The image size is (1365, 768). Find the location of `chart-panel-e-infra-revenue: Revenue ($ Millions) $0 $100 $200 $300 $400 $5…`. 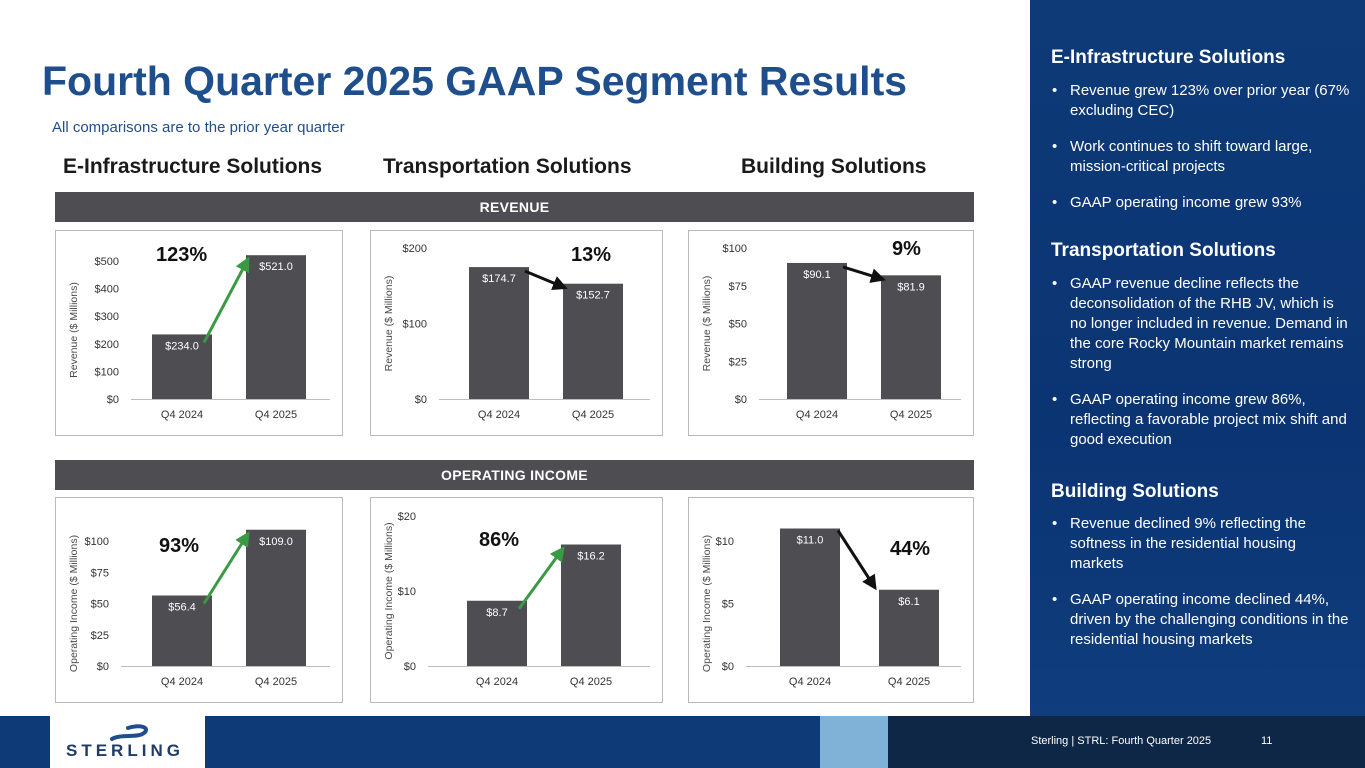

chart-panel-e-infra-revenue: Revenue ($ Millions) $0 $100 $200 $300 $400 $5… is located at coordinates (199, 333).